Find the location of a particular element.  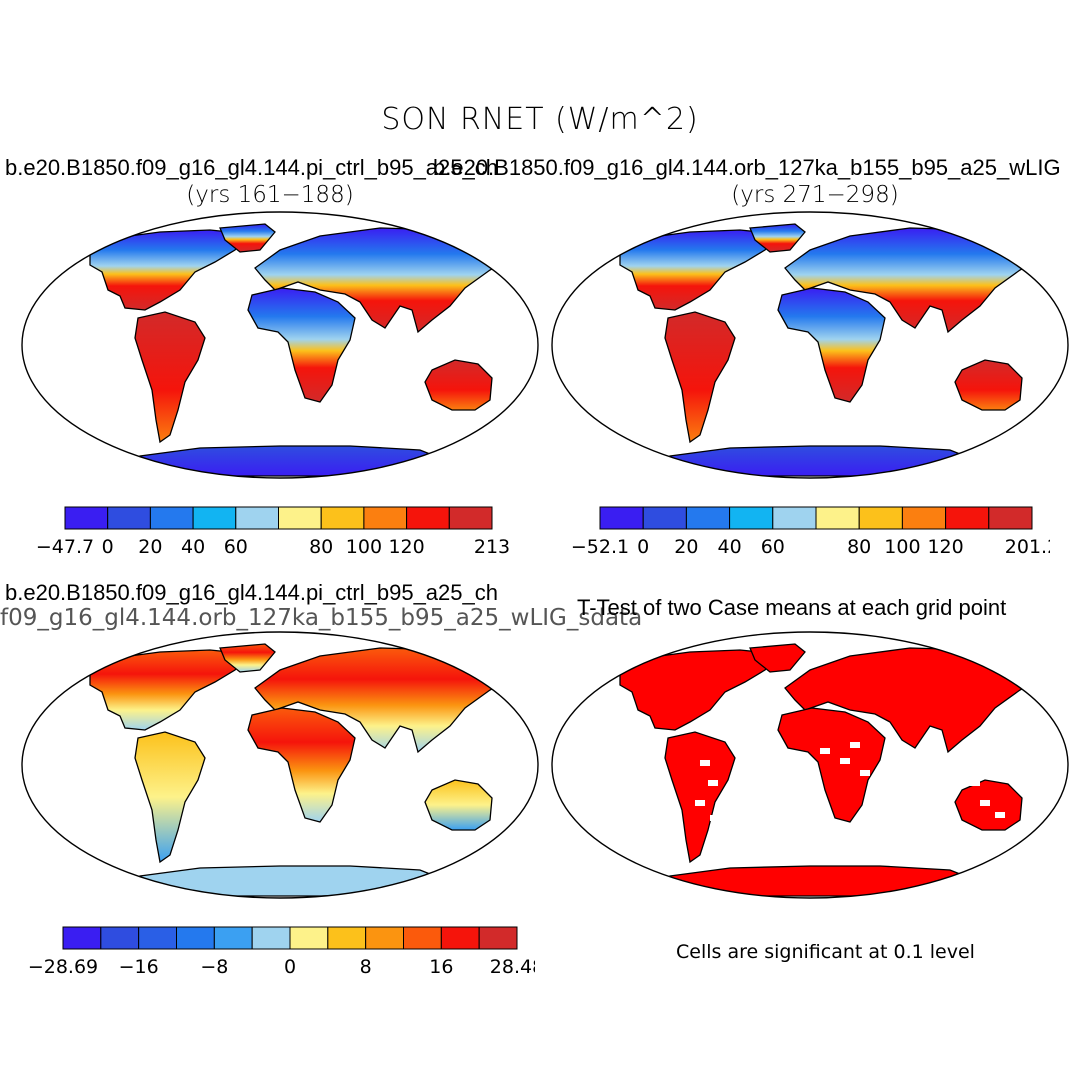

significance-note: Cells are significant at 0.1 level is located at coordinates (825, 952).